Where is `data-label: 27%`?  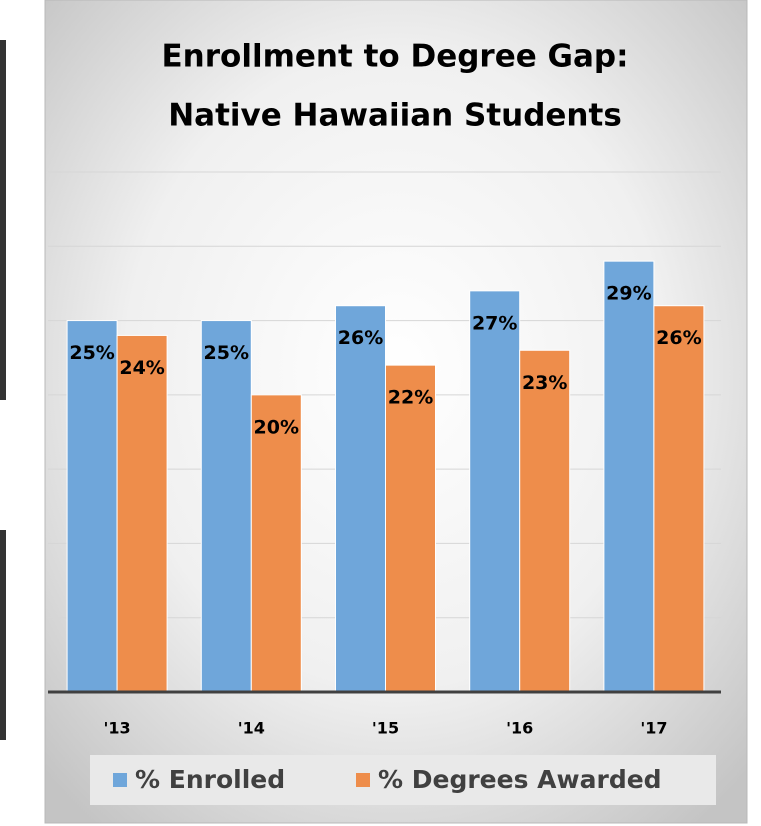
data-label: 27% is located at coordinates (494, 323).